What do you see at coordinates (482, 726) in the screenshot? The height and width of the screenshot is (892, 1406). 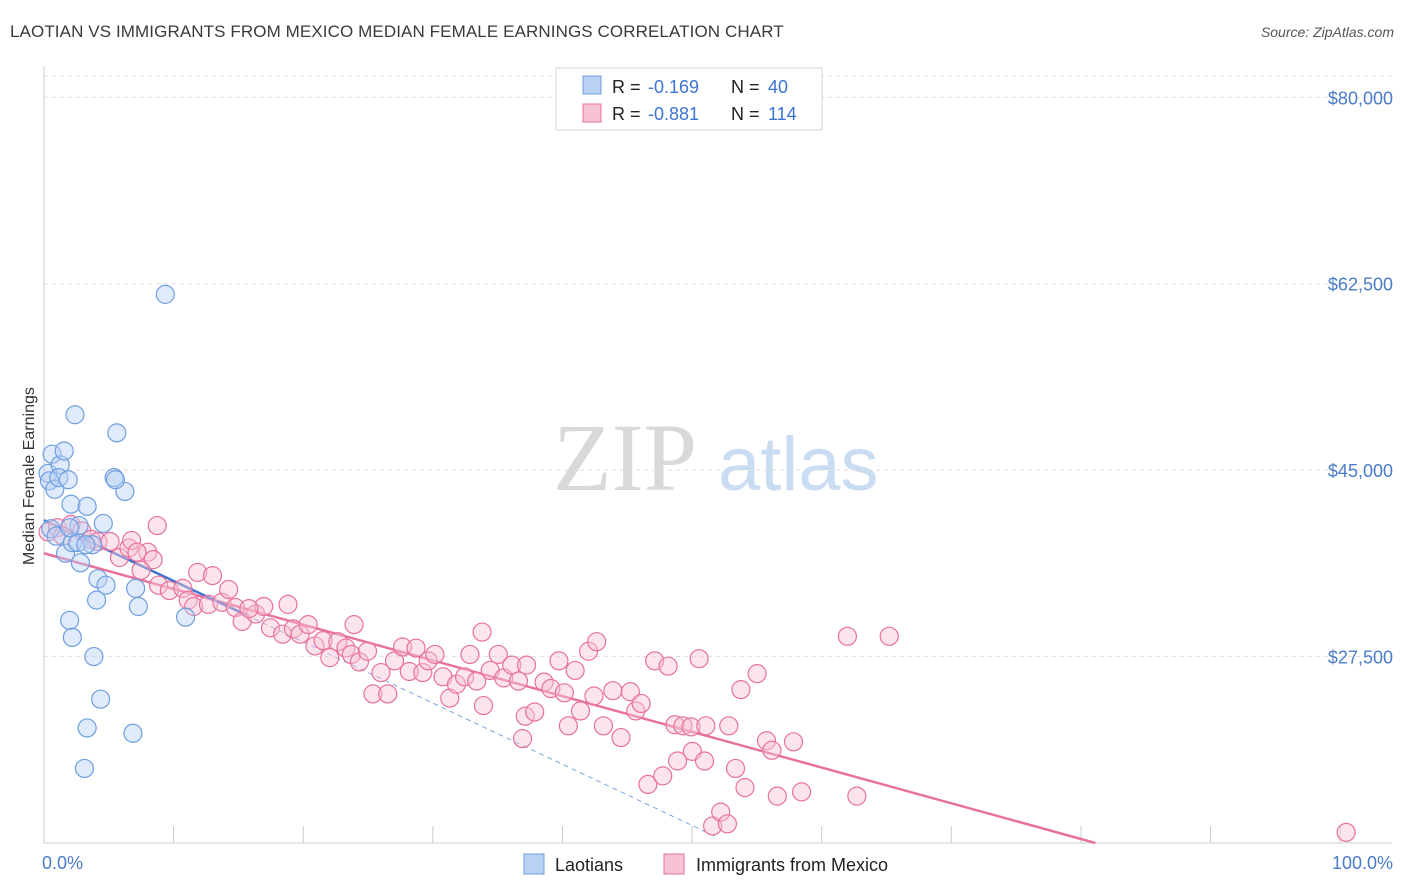 I see `trend-laotians-extension` at bounding box center [482, 726].